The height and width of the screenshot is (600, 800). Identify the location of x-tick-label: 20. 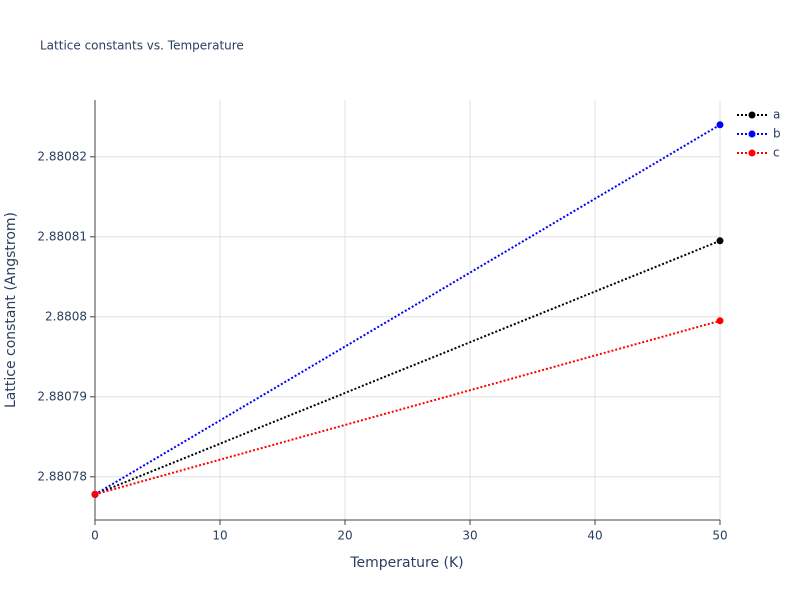
(344, 536).